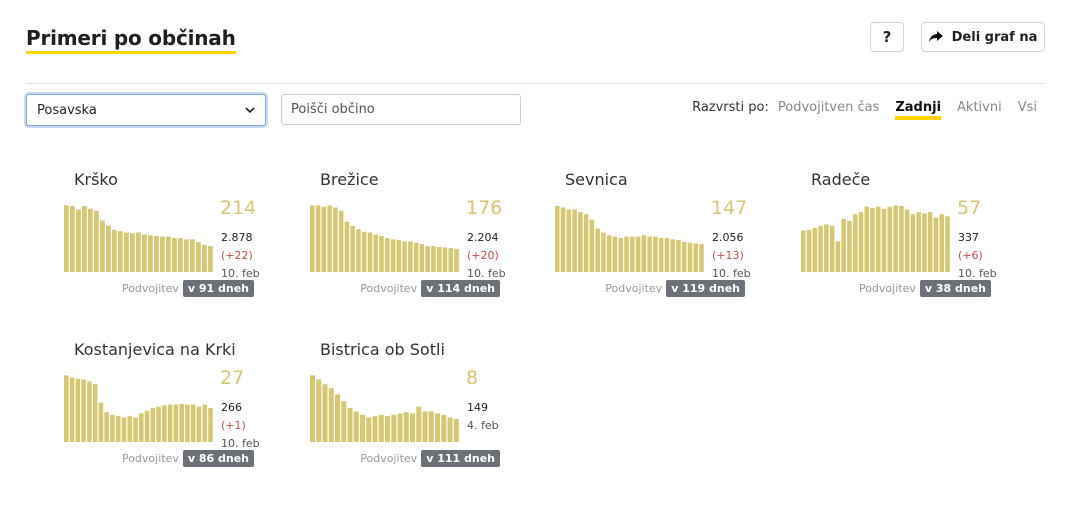  Describe the element at coordinates (1027, 107) in the screenshot. I see `sort-option-all: Vsi` at that location.